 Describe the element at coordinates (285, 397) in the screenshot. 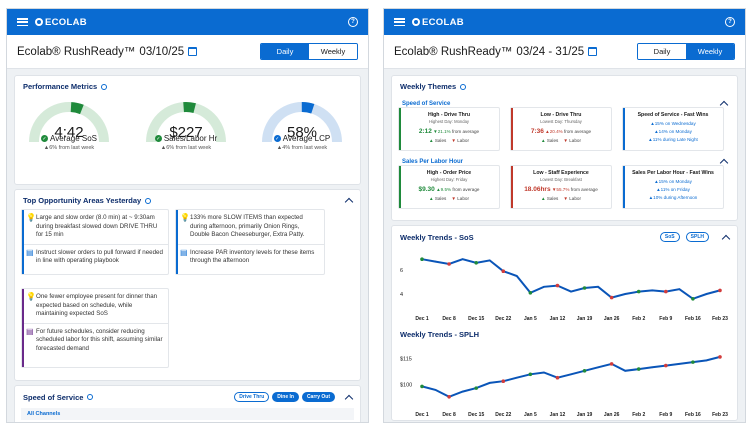

I see `filter-dine-in: Dine In` at that location.